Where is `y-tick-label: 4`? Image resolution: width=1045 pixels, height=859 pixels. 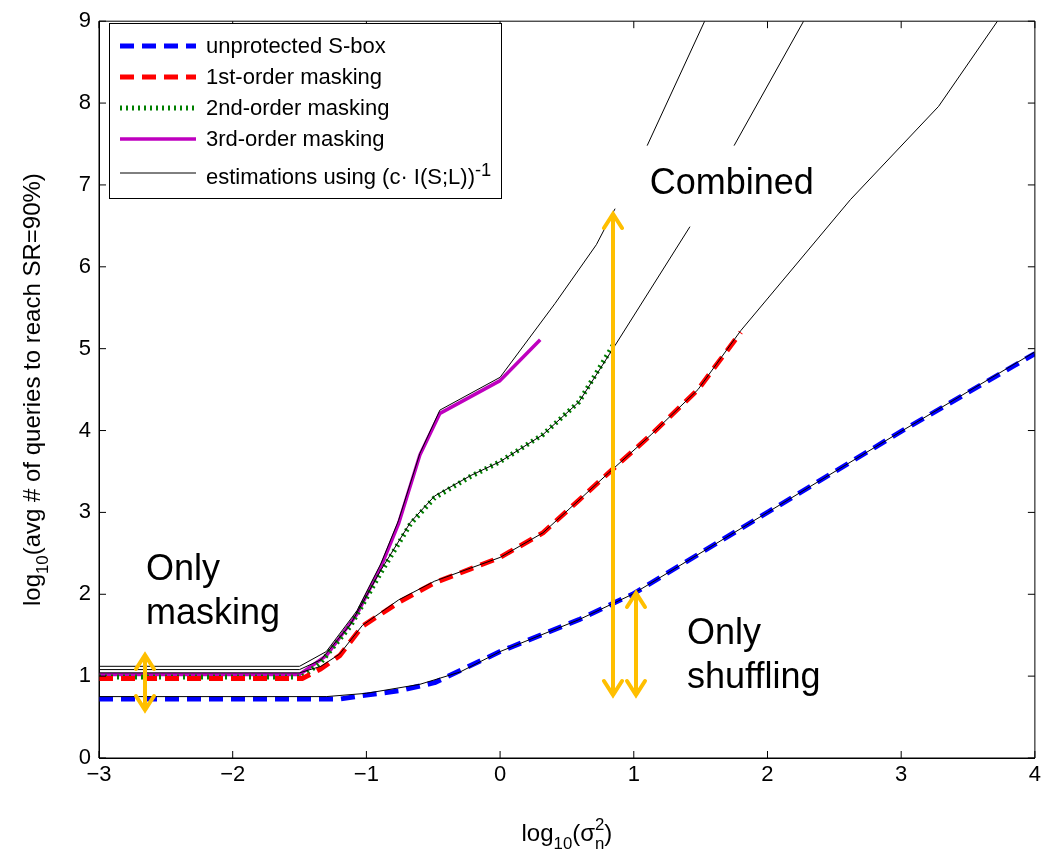 y-tick-label: 4 is located at coordinates (84, 429).